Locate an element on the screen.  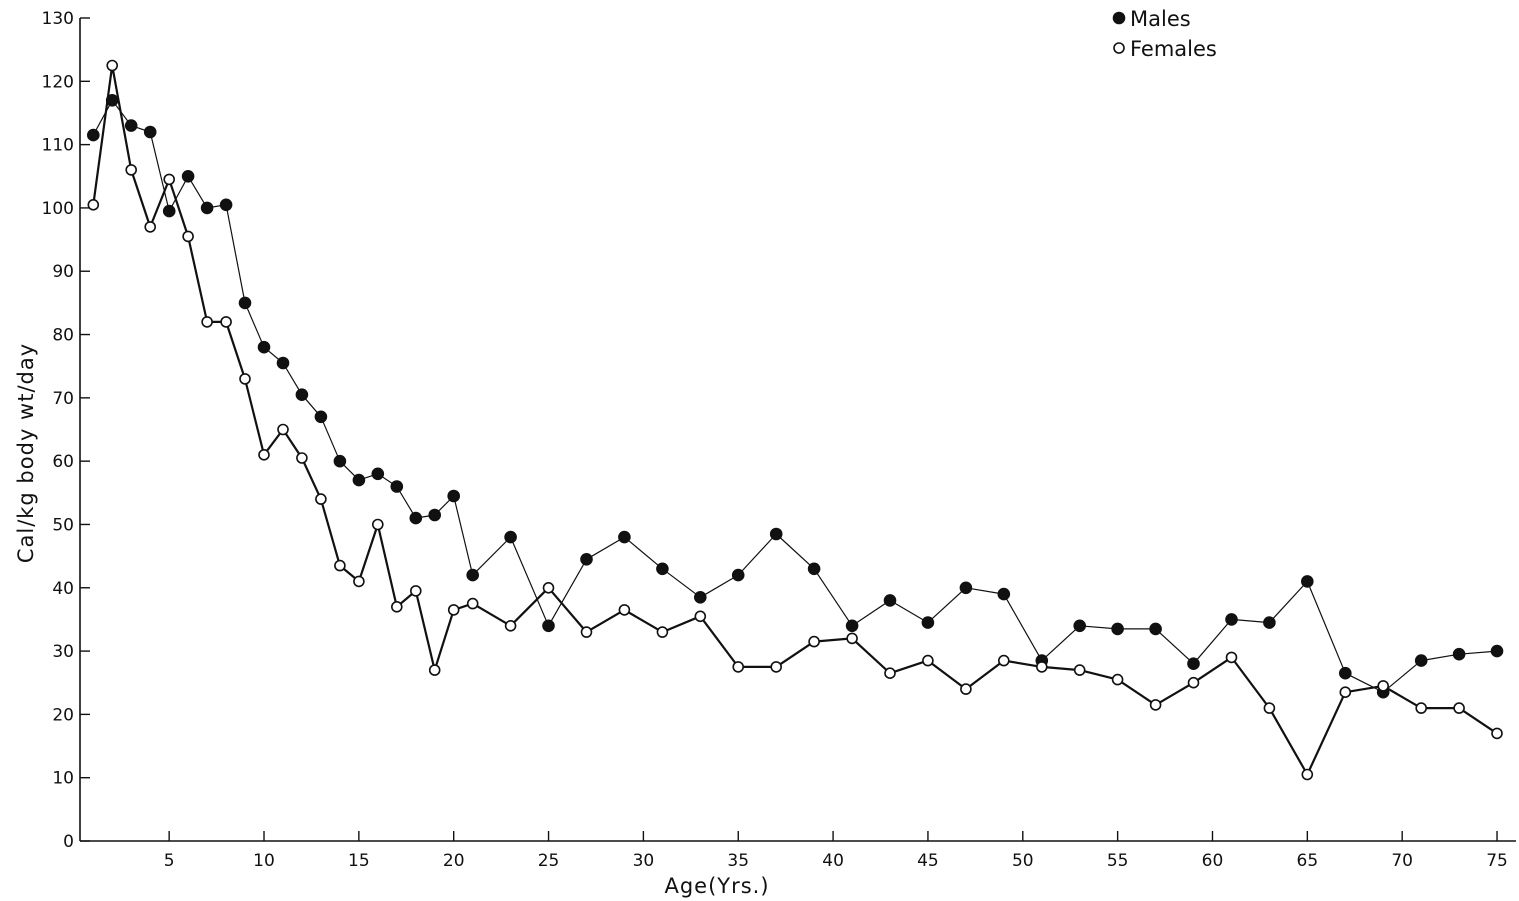
x-tick-label: 45 is located at coordinates (928, 861).